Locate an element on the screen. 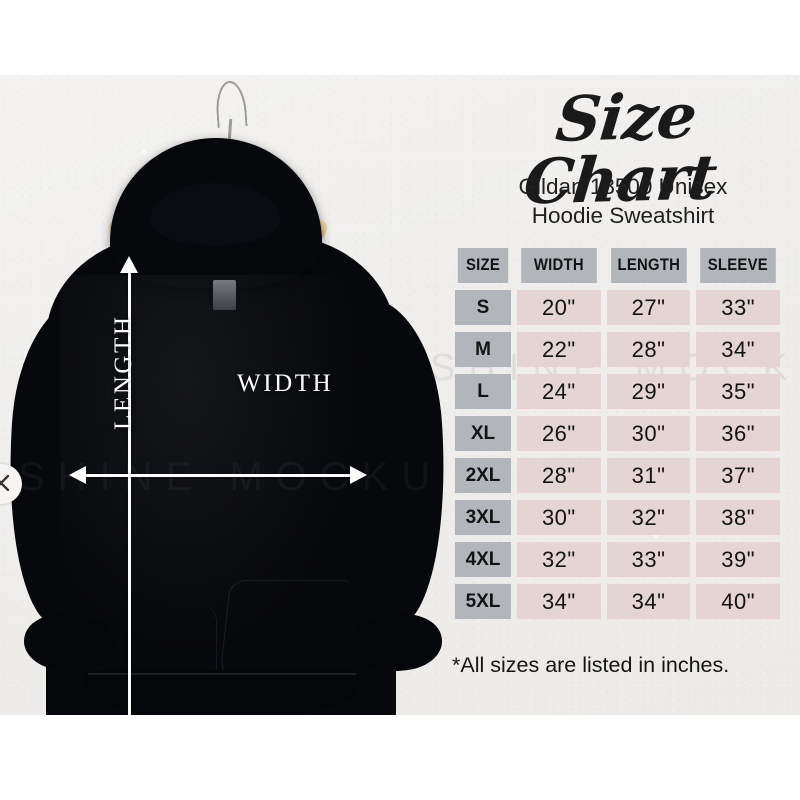 Image resolution: width=800 pixels, height=800 pixels. product-subtitle: Gildan 18500 Unisex Hoodie Sweatshirt is located at coordinates (623, 202).